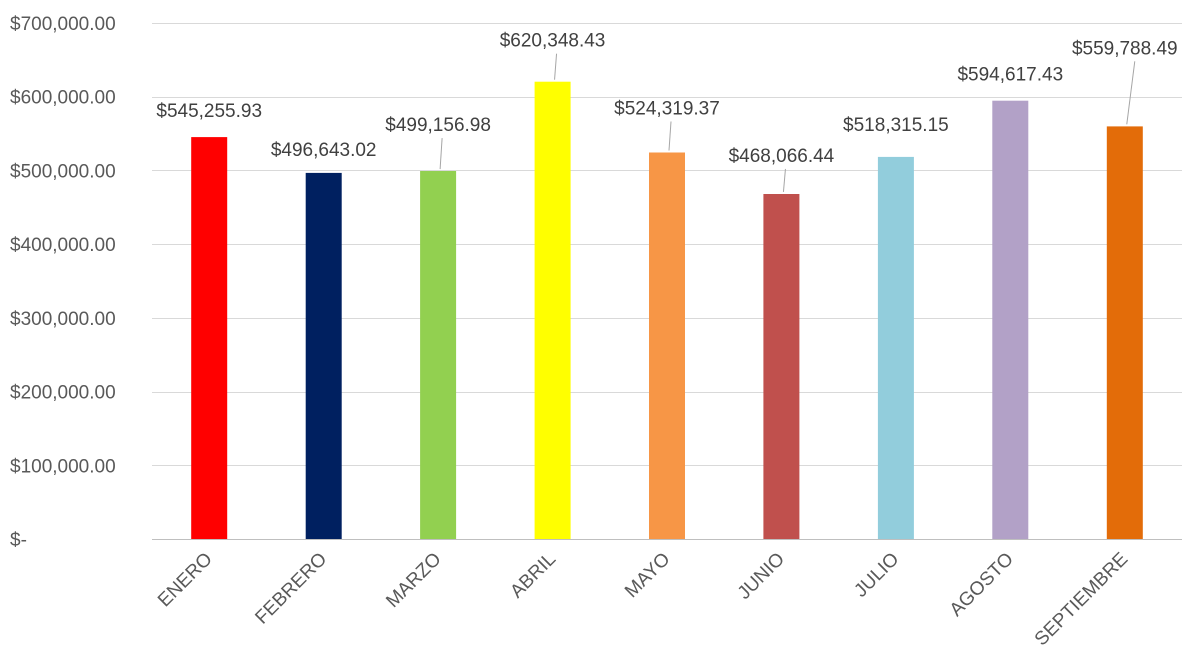 The image size is (1196, 659). What do you see at coordinates (63, 24) in the screenshot?
I see `y-tick-label: $700,000.00` at bounding box center [63, 24].